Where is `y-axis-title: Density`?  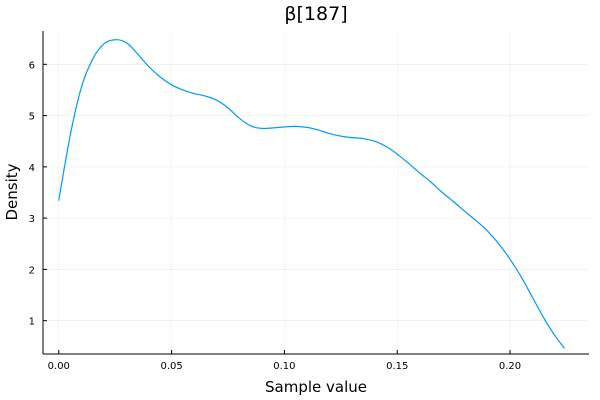
y-axis-title: Density is located at coordinates (12, 191).